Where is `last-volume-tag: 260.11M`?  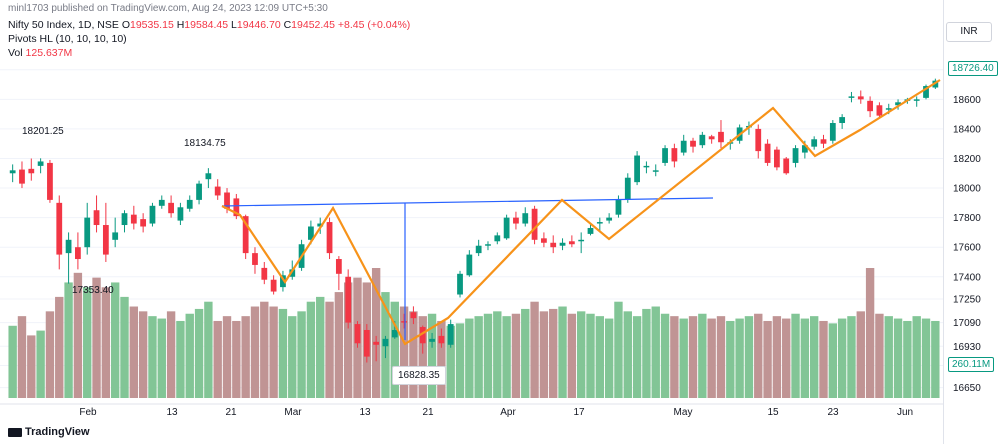
last-volume-tag: 260.11M is located at coordinates (971, 364).